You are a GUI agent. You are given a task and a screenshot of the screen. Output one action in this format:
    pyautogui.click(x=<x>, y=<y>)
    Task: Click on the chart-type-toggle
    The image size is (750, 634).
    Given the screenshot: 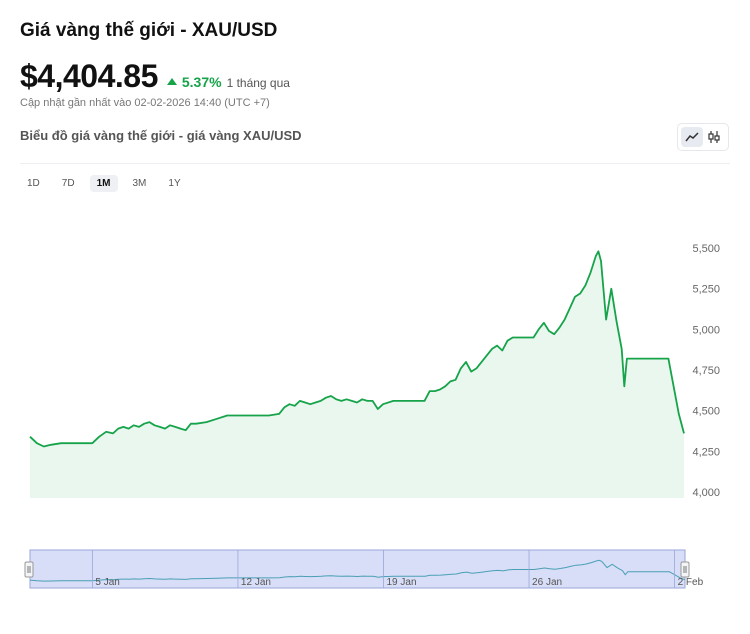 What is the action you would take?
    pyautogui.click(x=703, y=137)
    